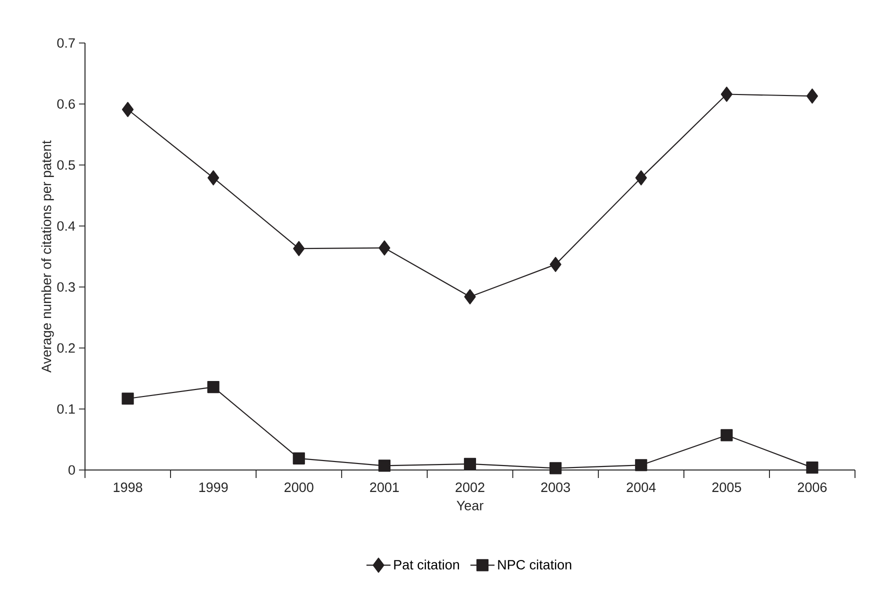  What do you see at coordinates (66, 165) in the screenshot?
I see `y-tick-label: 0.5` at bounding box center [66, 165].